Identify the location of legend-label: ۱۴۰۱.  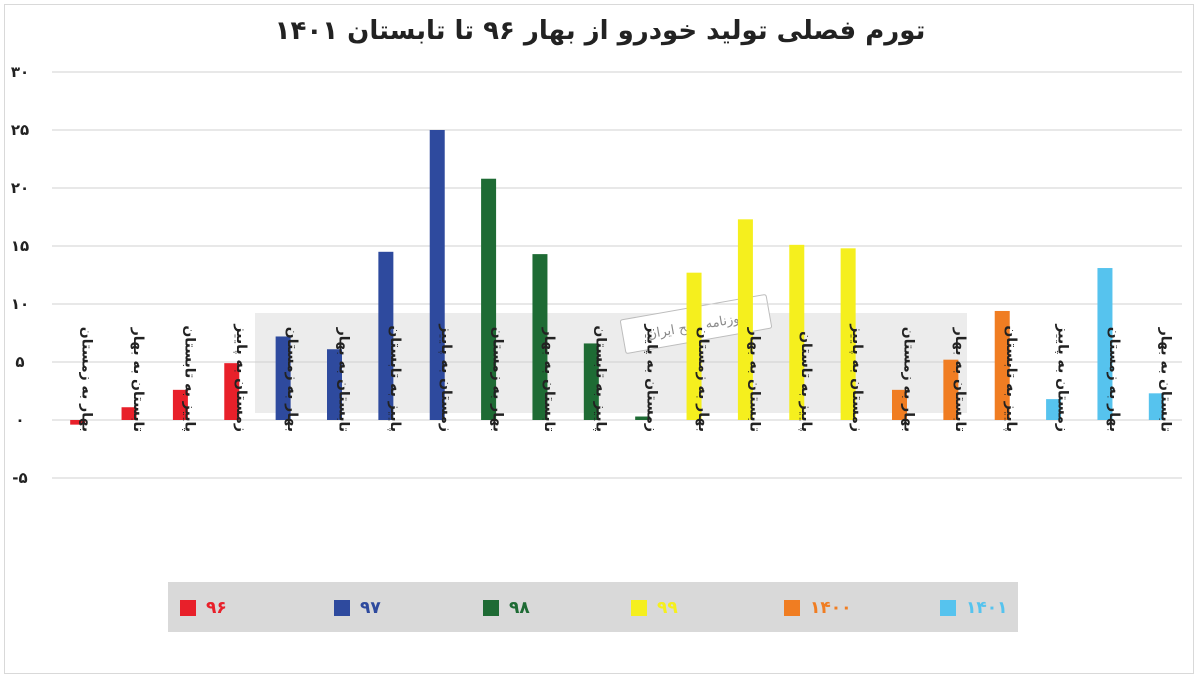
(987, 608).